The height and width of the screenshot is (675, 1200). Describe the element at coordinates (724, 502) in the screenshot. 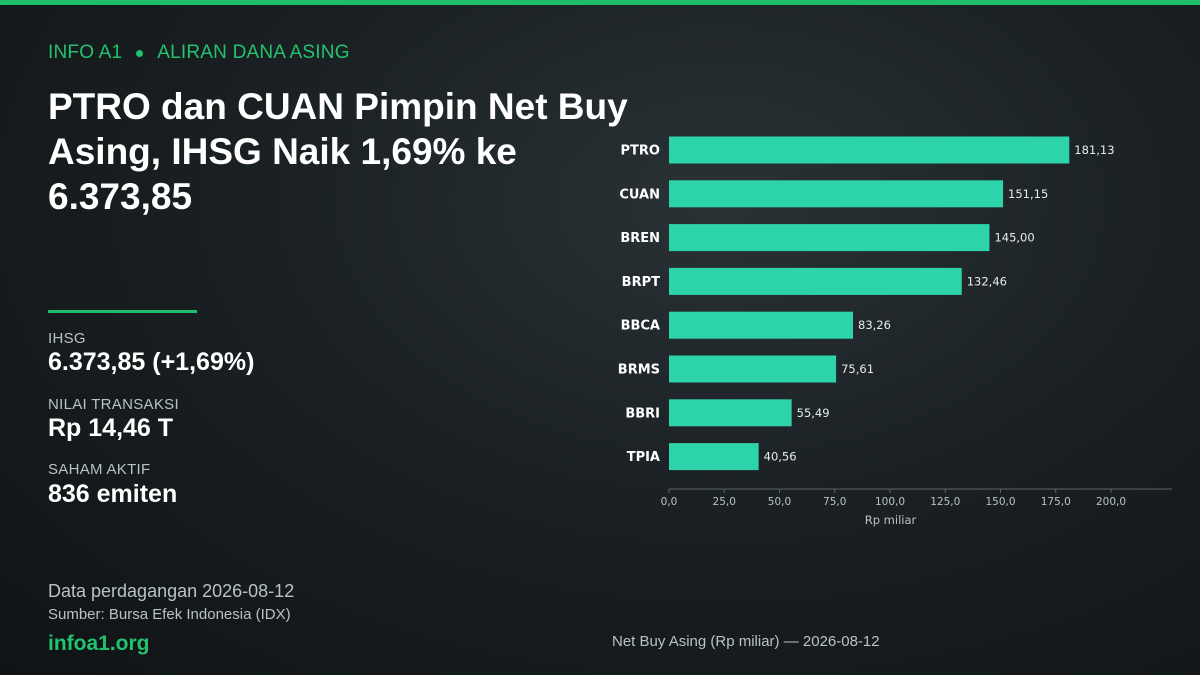

I see `x-tick-label: 25,0` at that location.